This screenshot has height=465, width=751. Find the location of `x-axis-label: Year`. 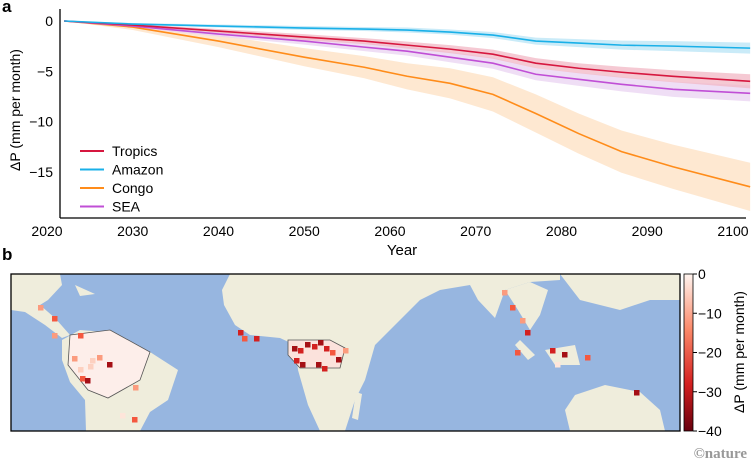

x-axis-label: Year is located at coordinates (402, 250).